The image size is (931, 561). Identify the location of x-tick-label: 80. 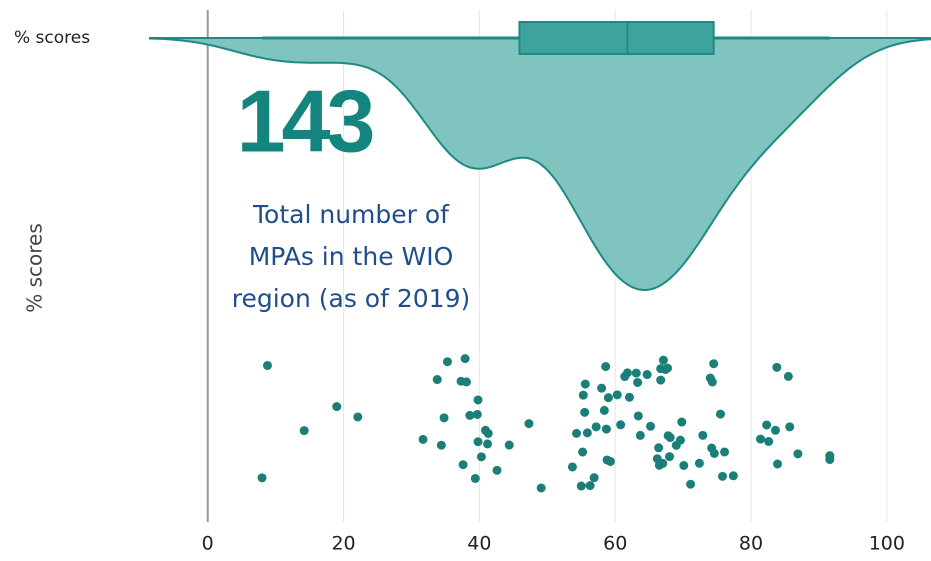
(751, 544).